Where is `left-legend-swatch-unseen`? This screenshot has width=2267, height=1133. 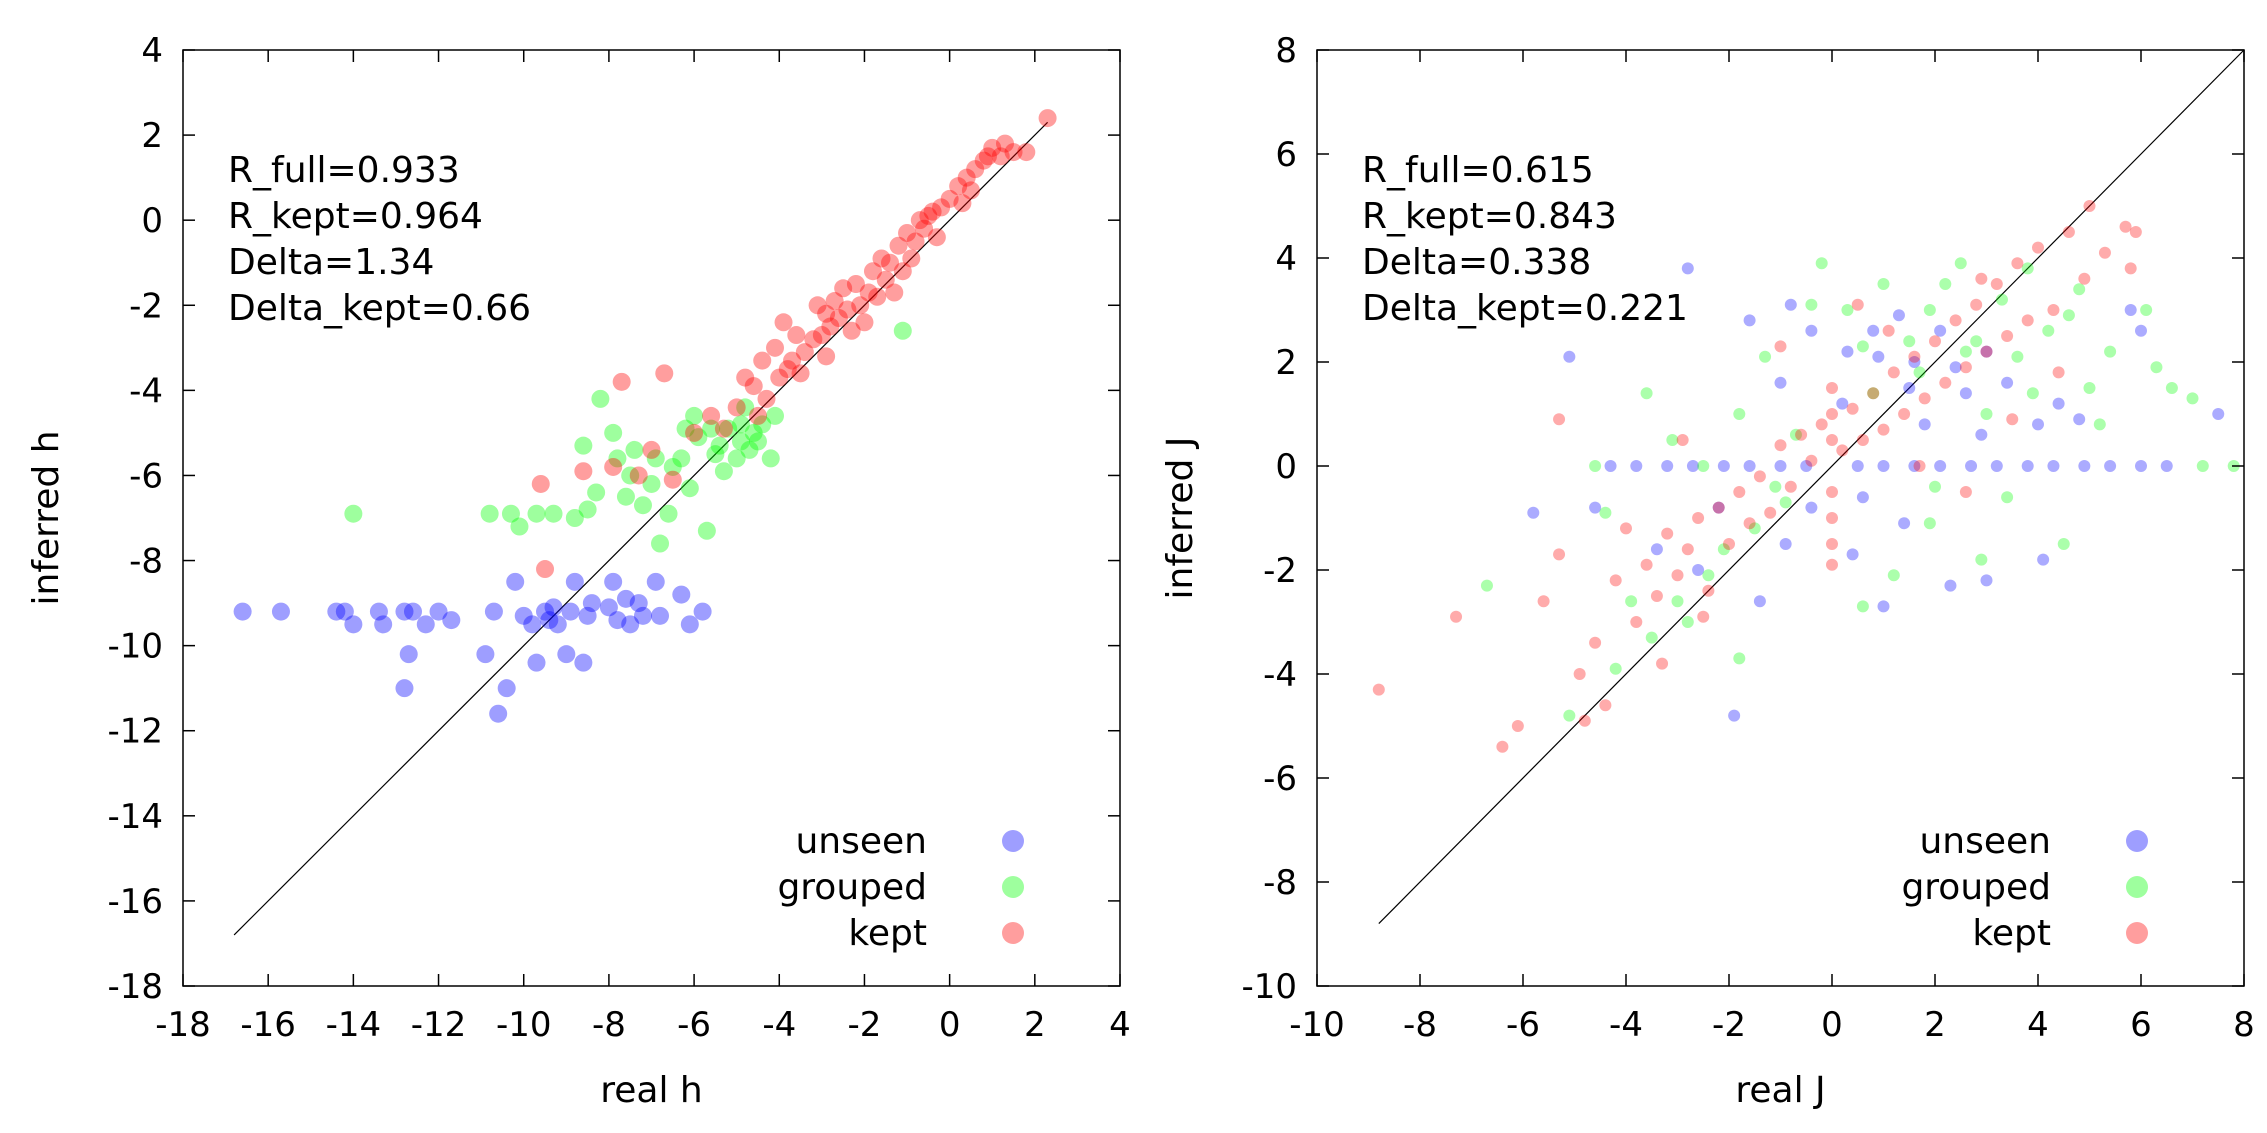 left-legend-swatch-unseen is located at coordinates (1013, 841).